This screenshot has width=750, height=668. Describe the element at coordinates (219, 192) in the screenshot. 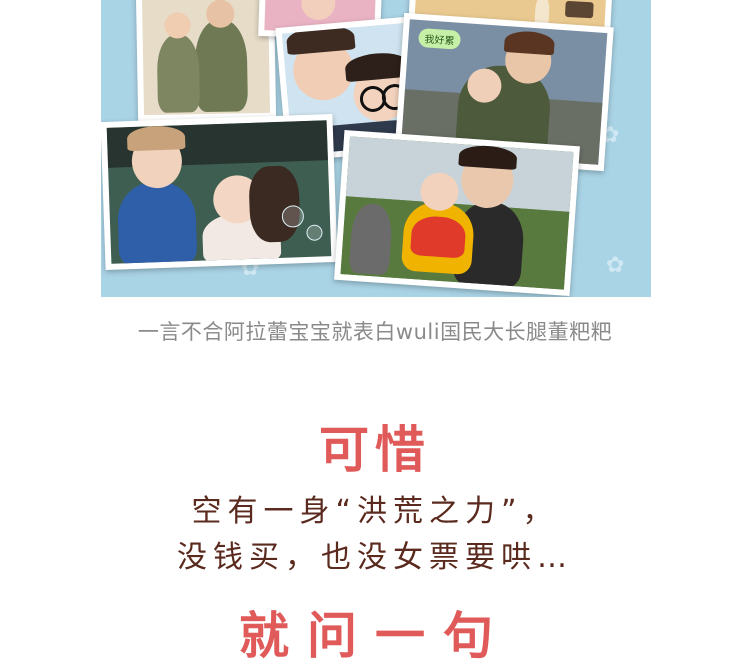

I see `collage-photo-bubbles` at that location.